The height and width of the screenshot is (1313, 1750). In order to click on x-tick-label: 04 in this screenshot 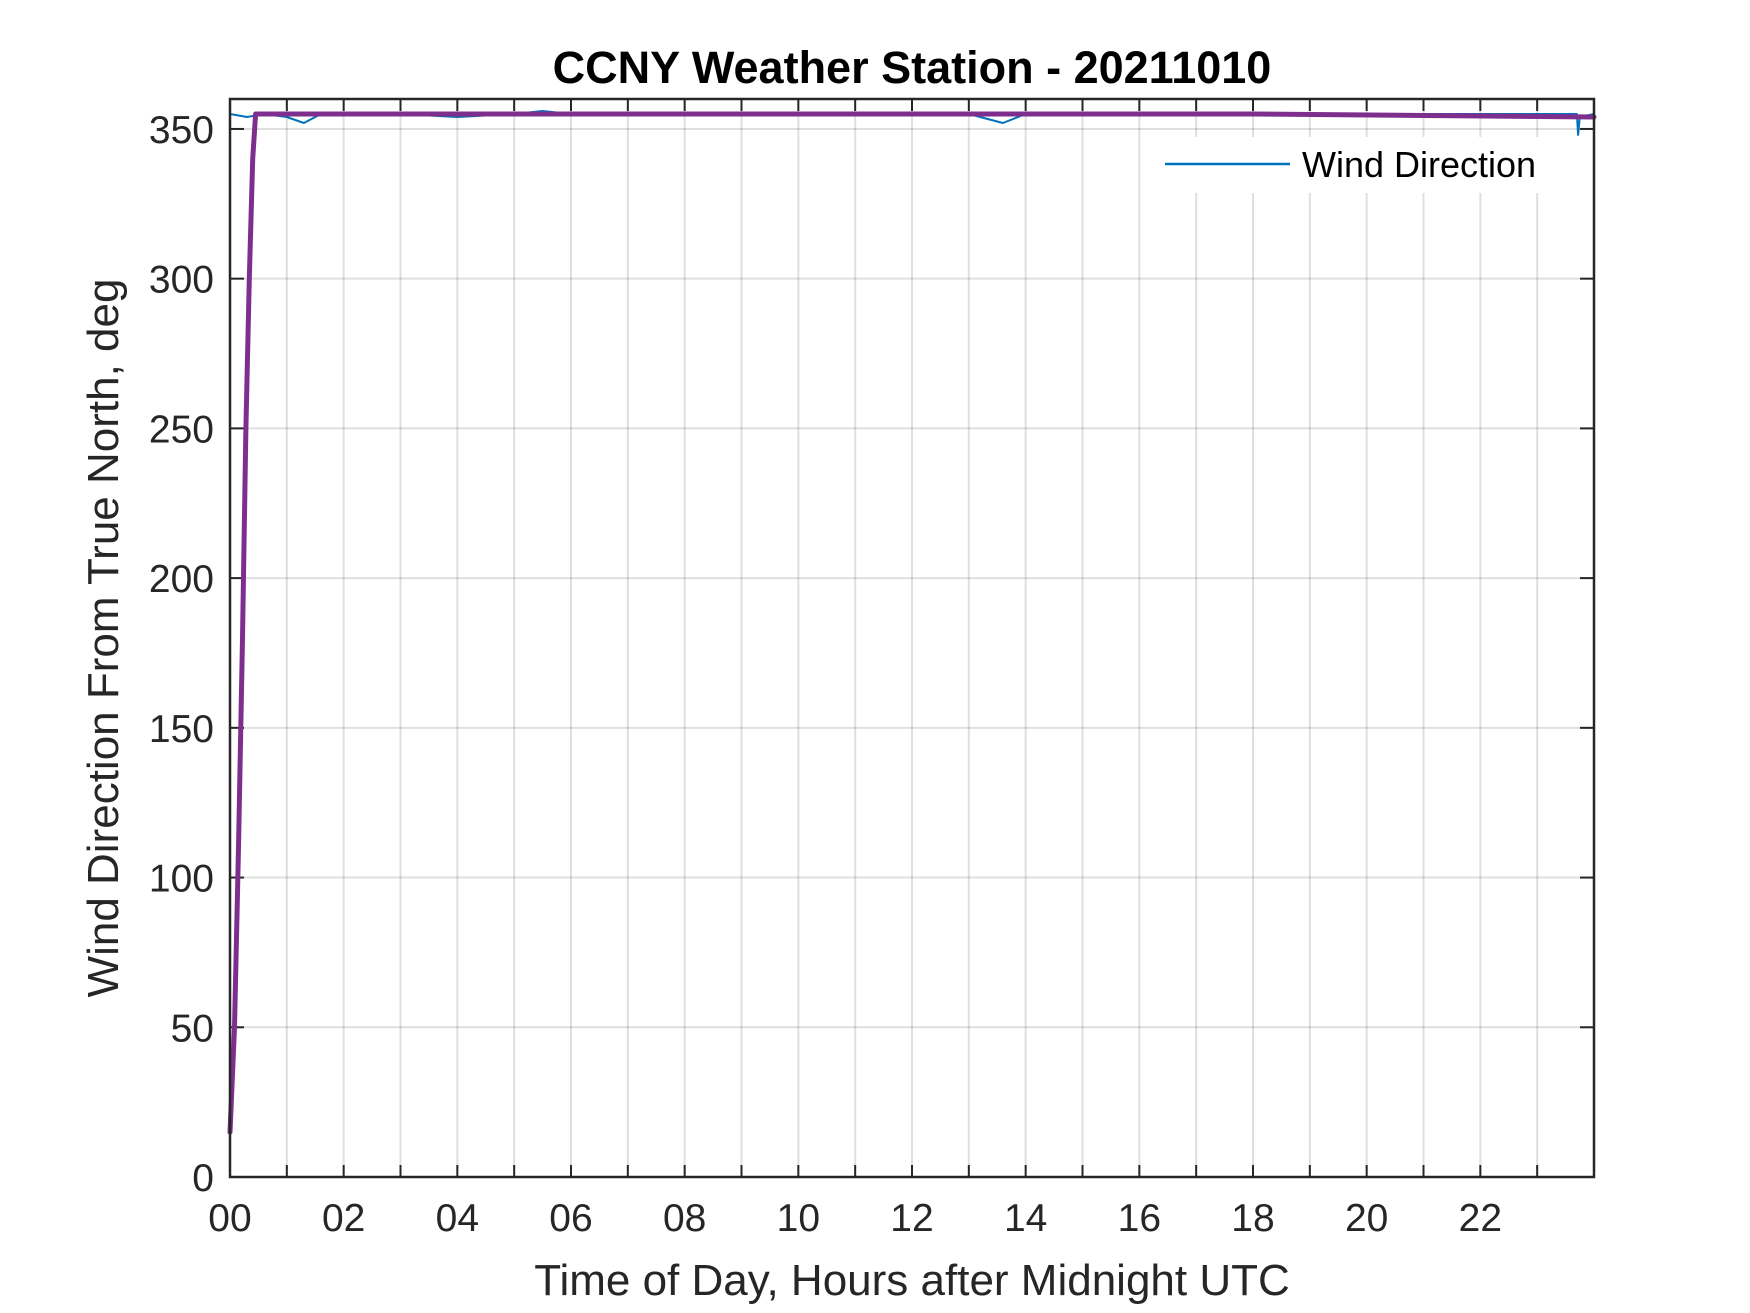, I will do `click(457, 1218)`.